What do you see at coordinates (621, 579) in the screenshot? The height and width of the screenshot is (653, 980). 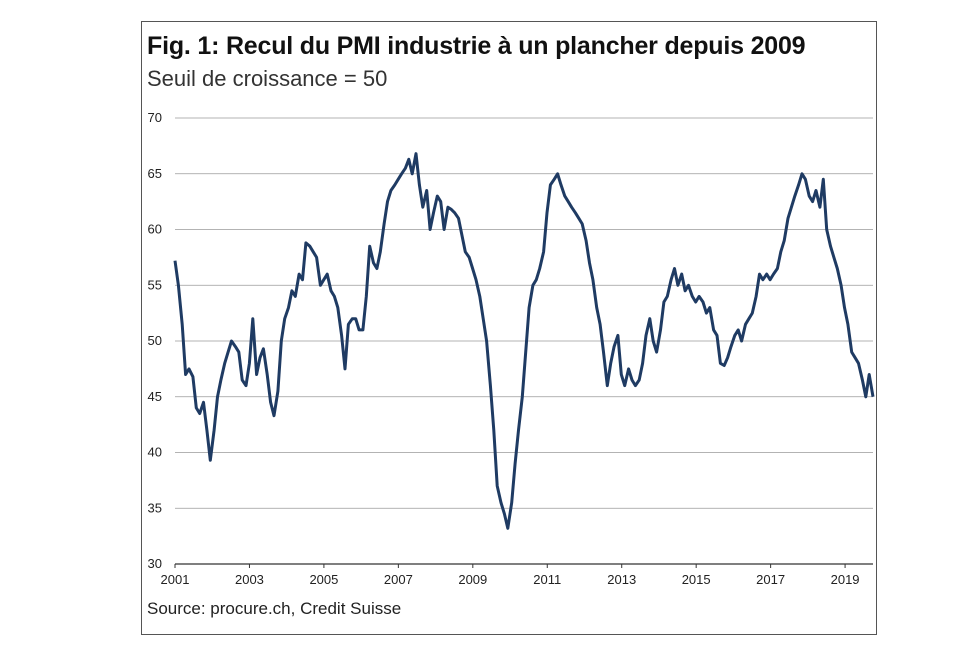 I see `x-tick-label: 2013` at bounding box center [621, 579].